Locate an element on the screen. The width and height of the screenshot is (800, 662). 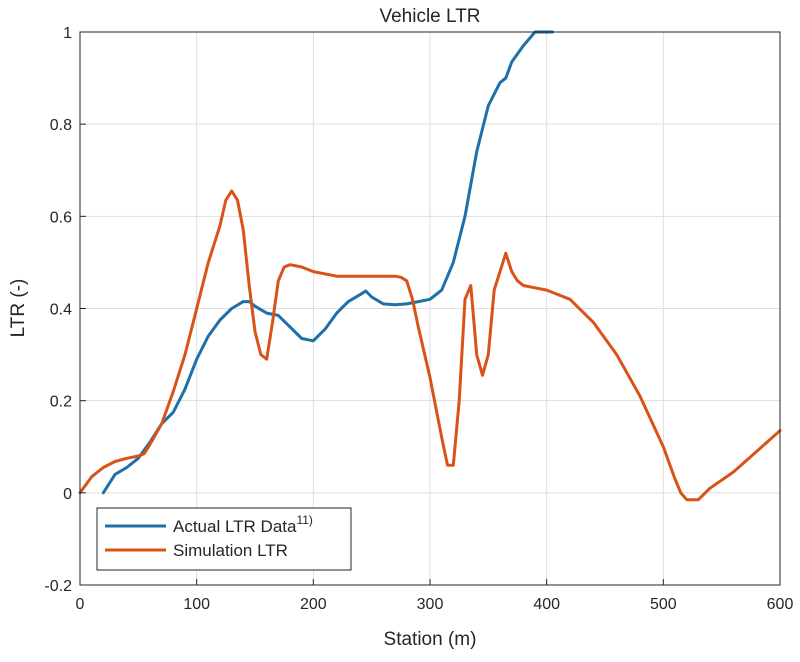
x-tick-label: 600 is located at coordinates (780, 604).